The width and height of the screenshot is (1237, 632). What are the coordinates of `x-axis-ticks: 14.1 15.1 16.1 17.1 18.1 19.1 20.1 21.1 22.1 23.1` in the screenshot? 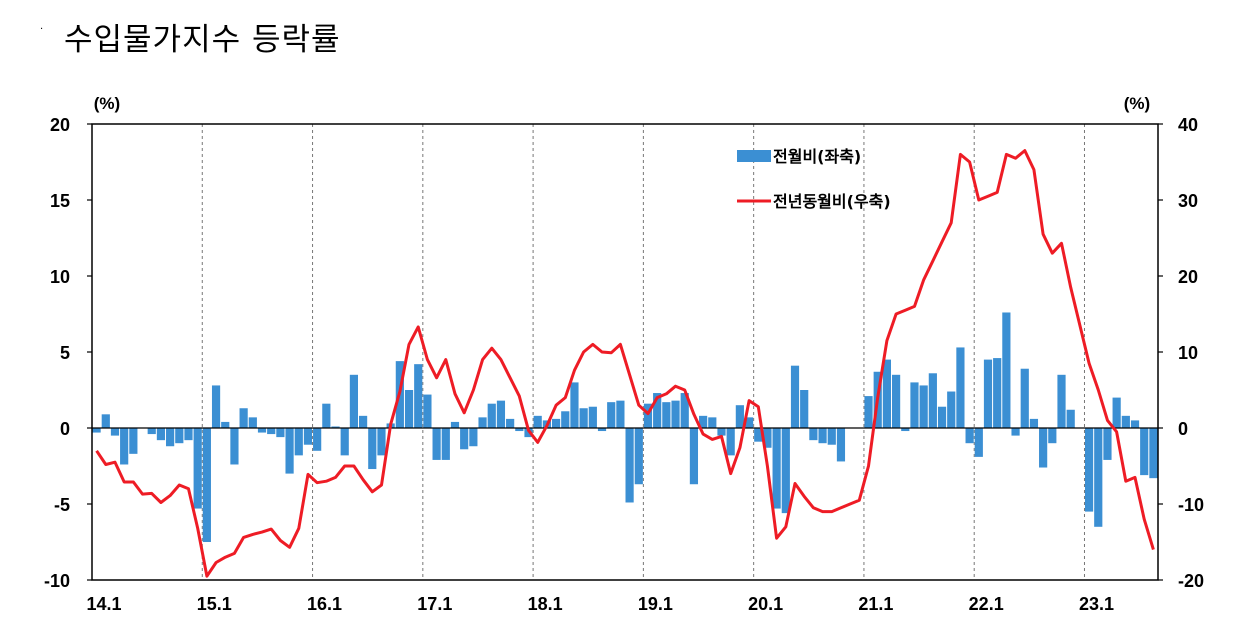 It's located at (600, 604).